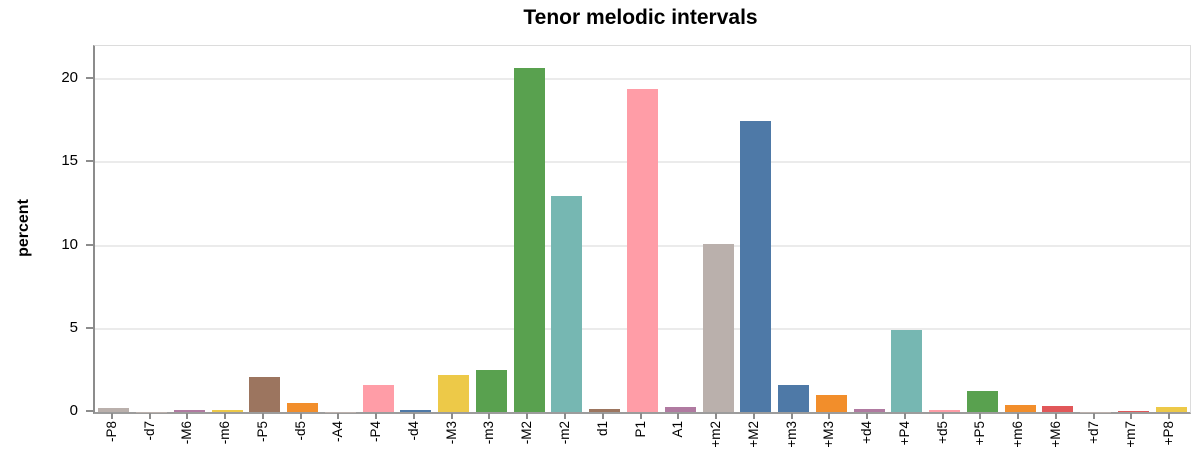 The width and height of the screenshot is (1200, 467). I want to click on x-tick-label-+m2: +m2, so click(716, 434).